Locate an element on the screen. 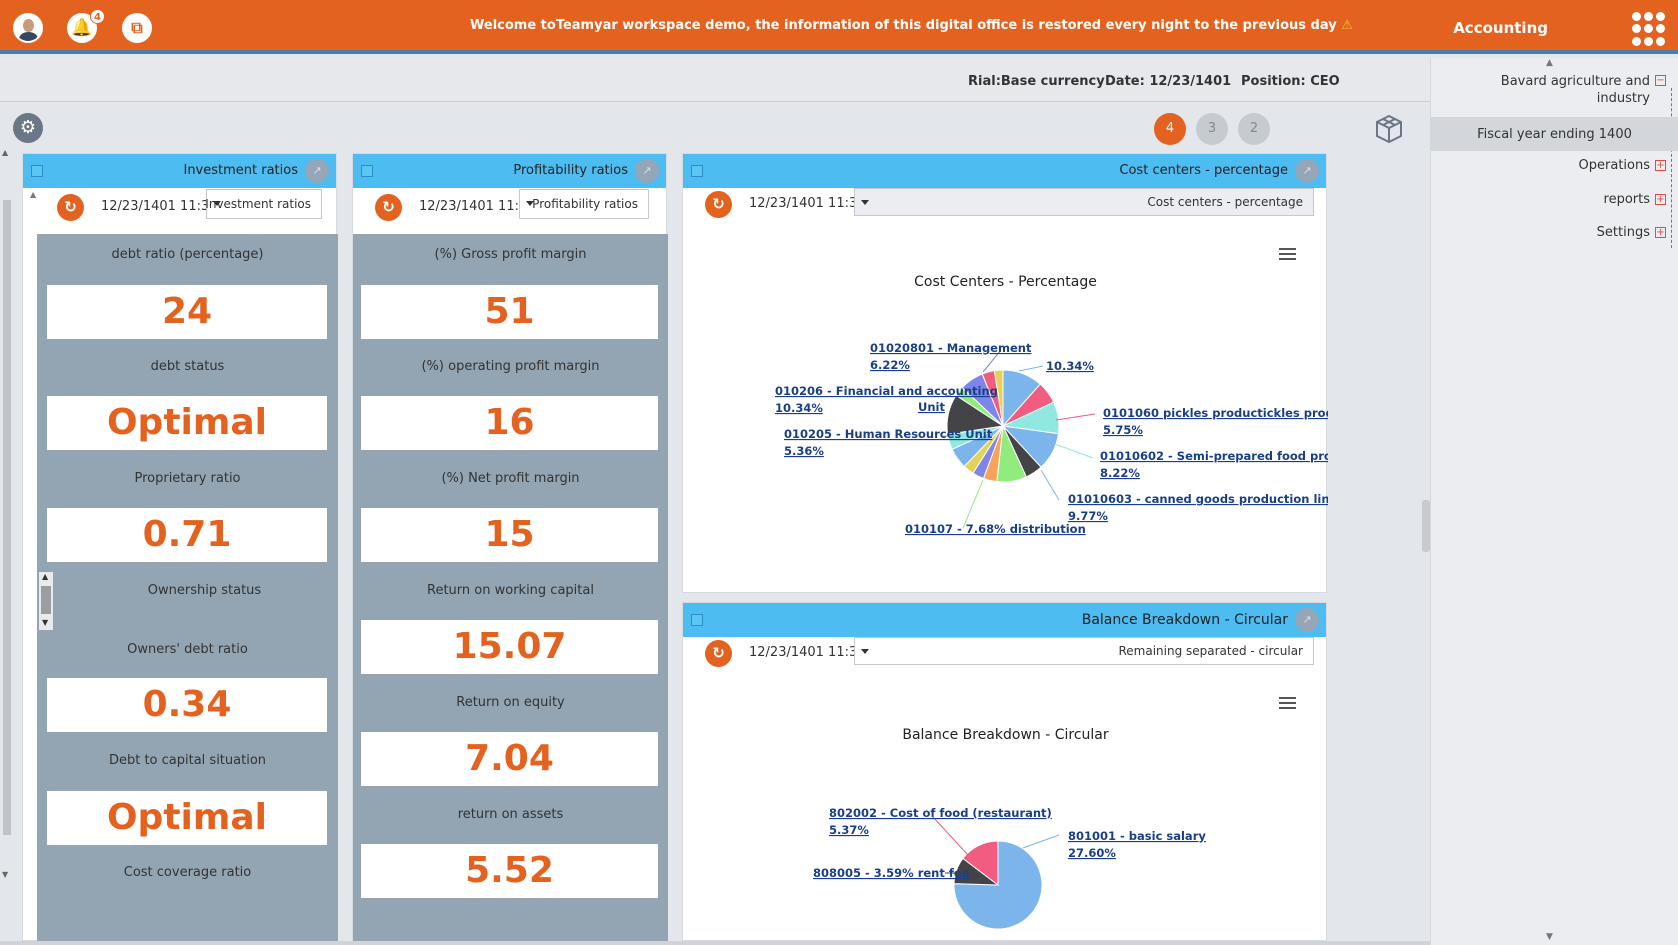  page-button-4: 4 is located at coordinates (1170, 129).